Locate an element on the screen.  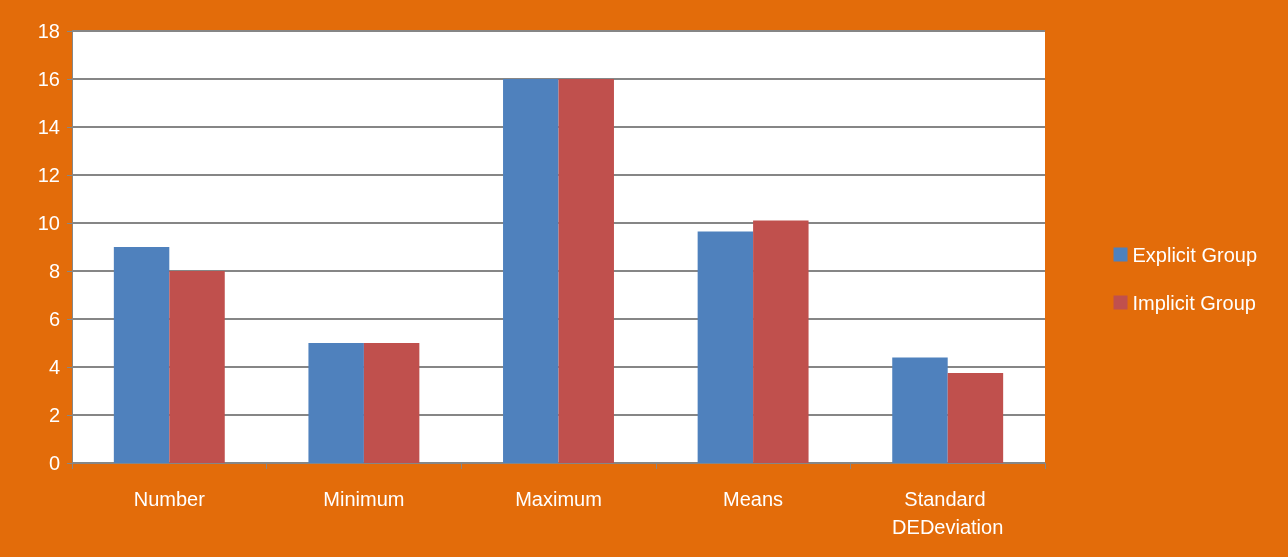
y-tick-label: 2 is located at coordinates (54, 415).